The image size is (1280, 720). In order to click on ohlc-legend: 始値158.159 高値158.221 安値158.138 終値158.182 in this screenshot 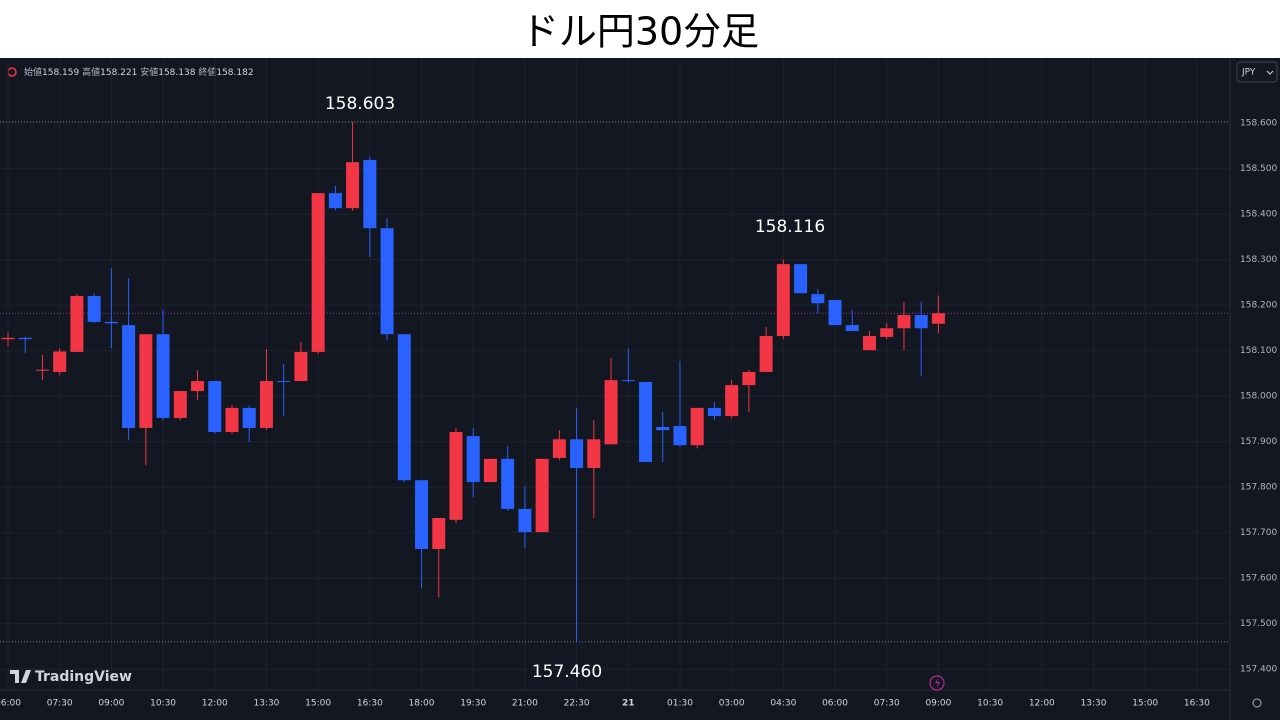, I will do `click(139, 72)`.